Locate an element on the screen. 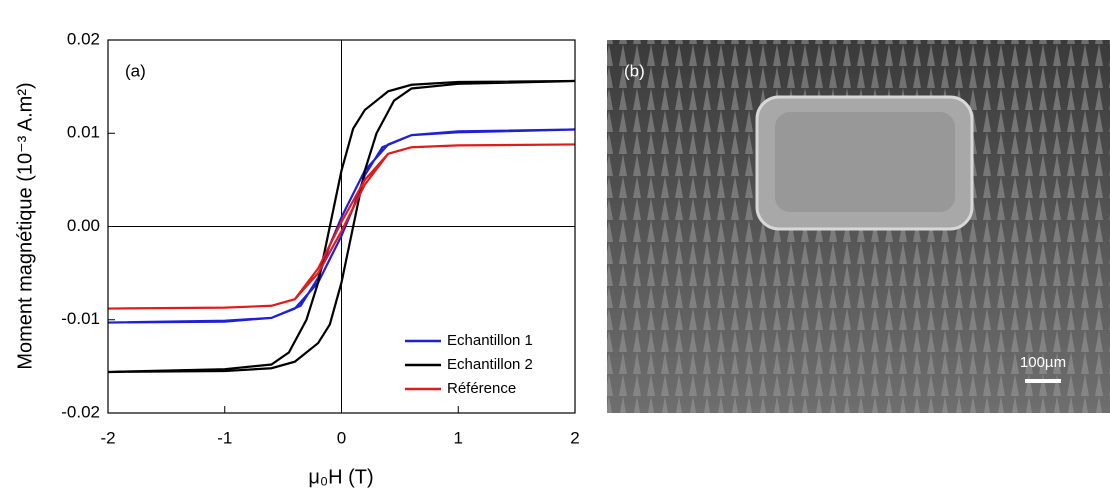  x-tick-label: 2 is located at coordinates (574, 437).